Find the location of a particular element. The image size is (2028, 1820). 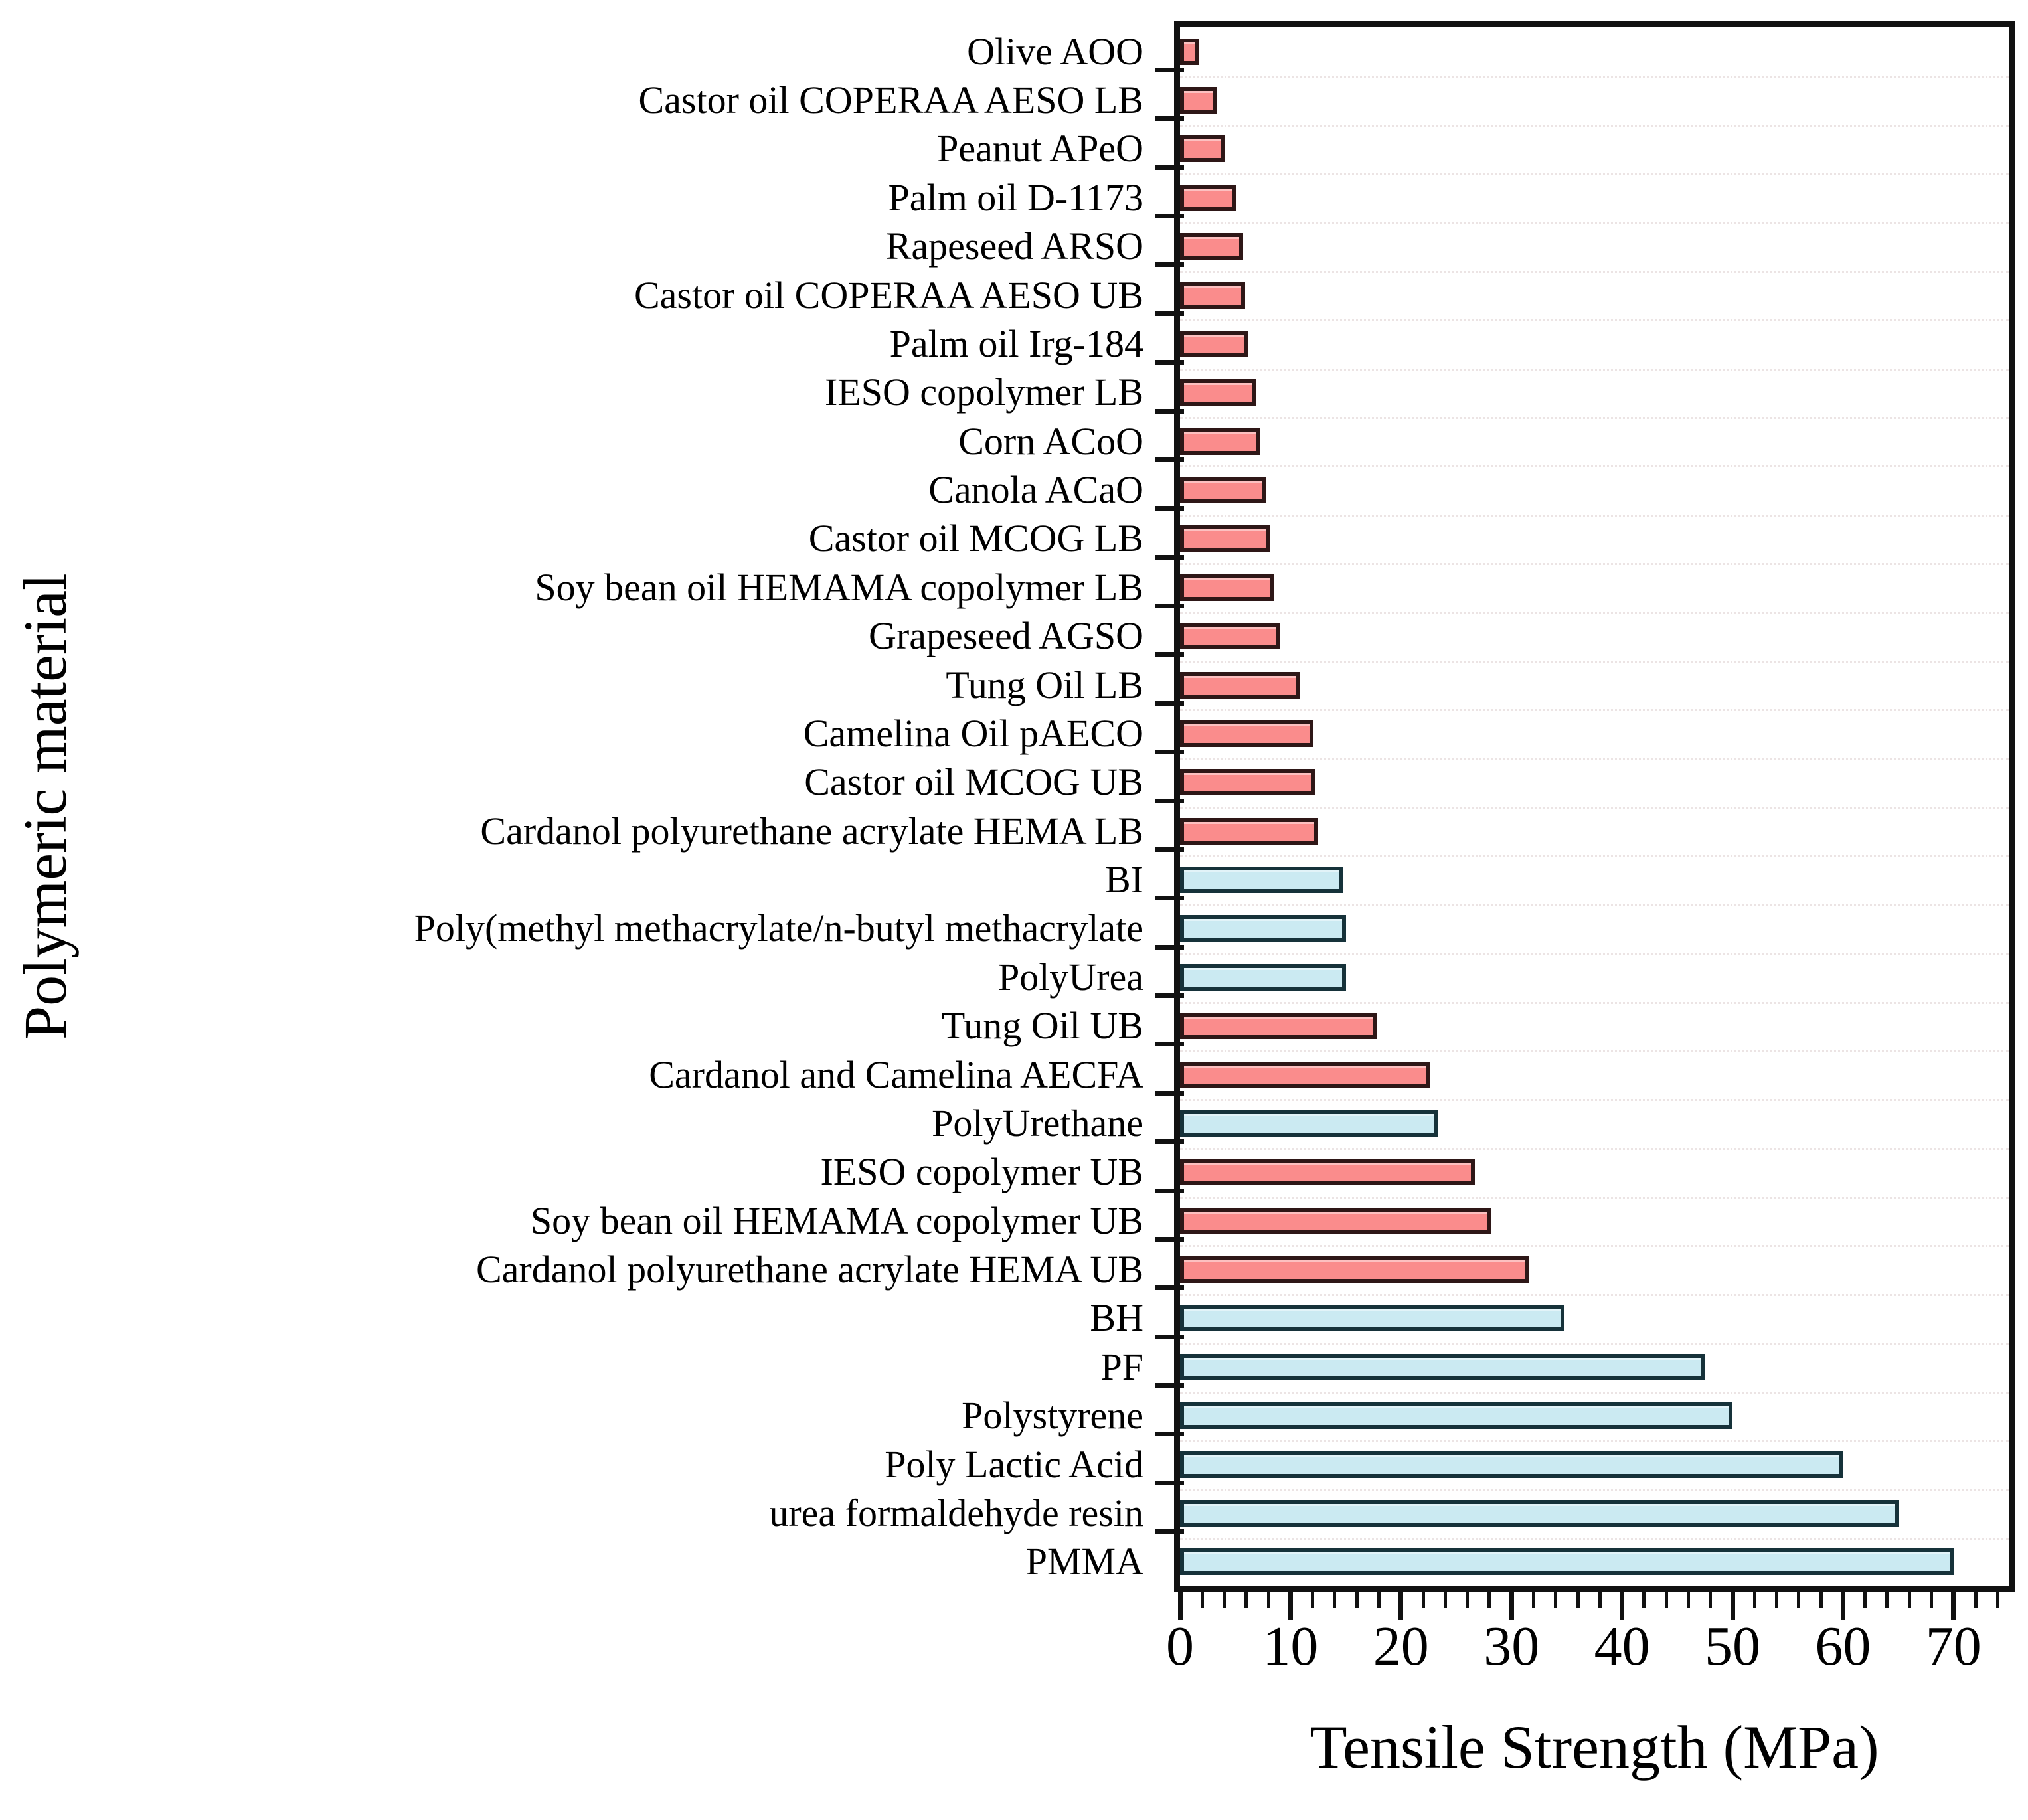

x-tick-label-70: 70 is located at coordinates (1954, 1646).